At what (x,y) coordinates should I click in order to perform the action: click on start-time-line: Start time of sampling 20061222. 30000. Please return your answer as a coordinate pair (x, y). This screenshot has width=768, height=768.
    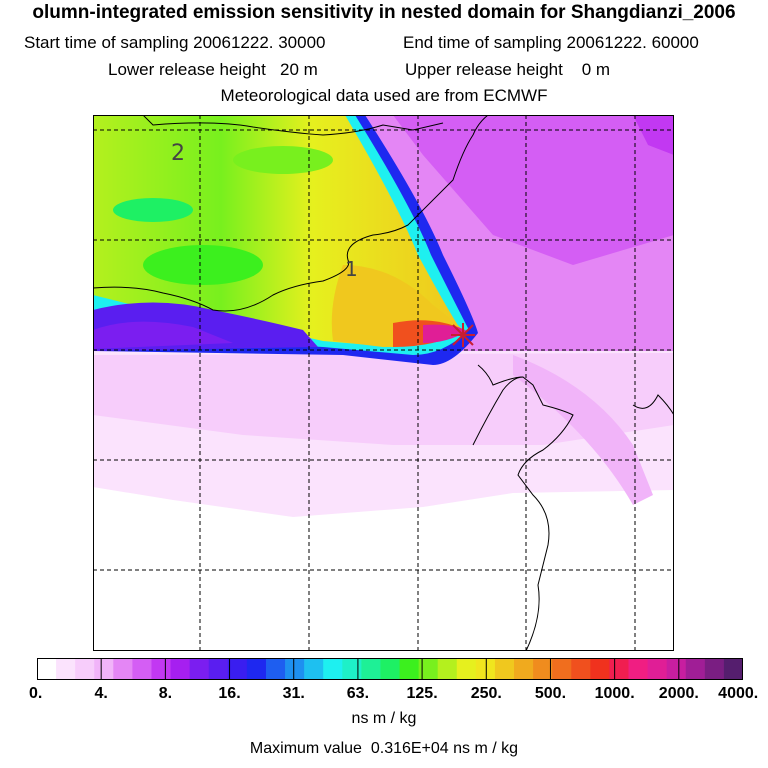
    Looking at the image, I should click on (175, 43).